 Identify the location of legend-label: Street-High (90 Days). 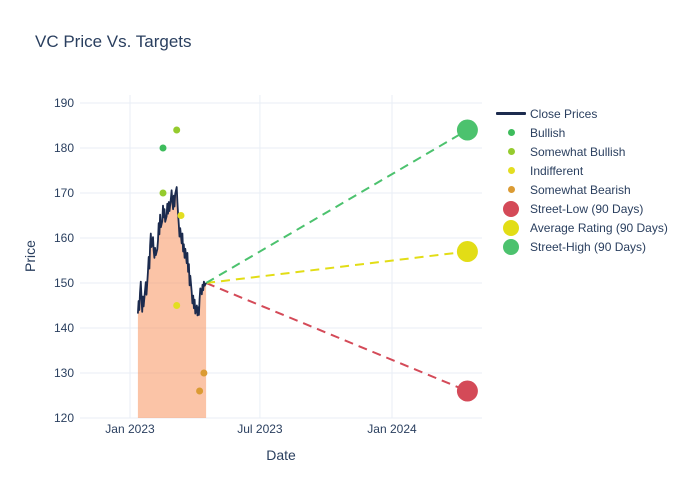
(588, 246).